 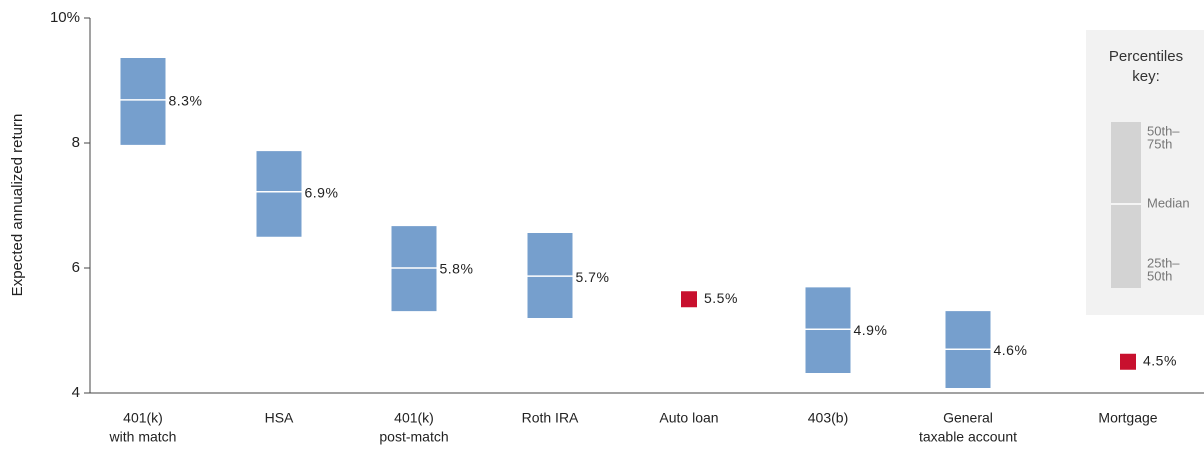 I want to click on y-axis-label: Expected annualized return, so click(x=17, y=205).